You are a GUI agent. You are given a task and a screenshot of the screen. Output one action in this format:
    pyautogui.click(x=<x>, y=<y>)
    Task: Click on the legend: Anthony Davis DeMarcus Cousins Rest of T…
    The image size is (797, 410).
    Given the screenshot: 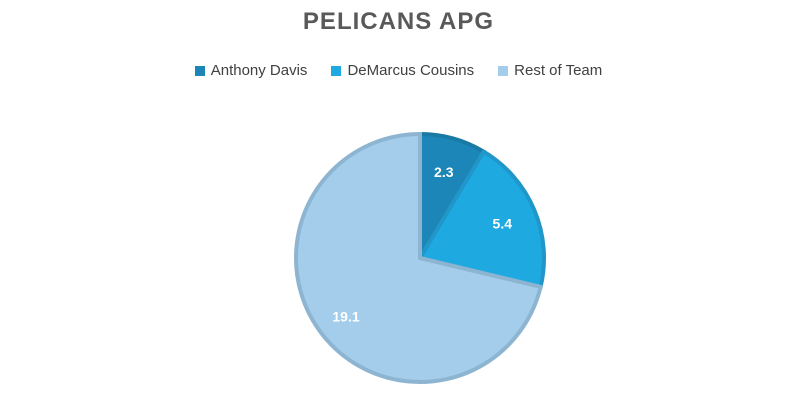 What is the action you would take?
    pyautogui.click(x=398, y=70)
    